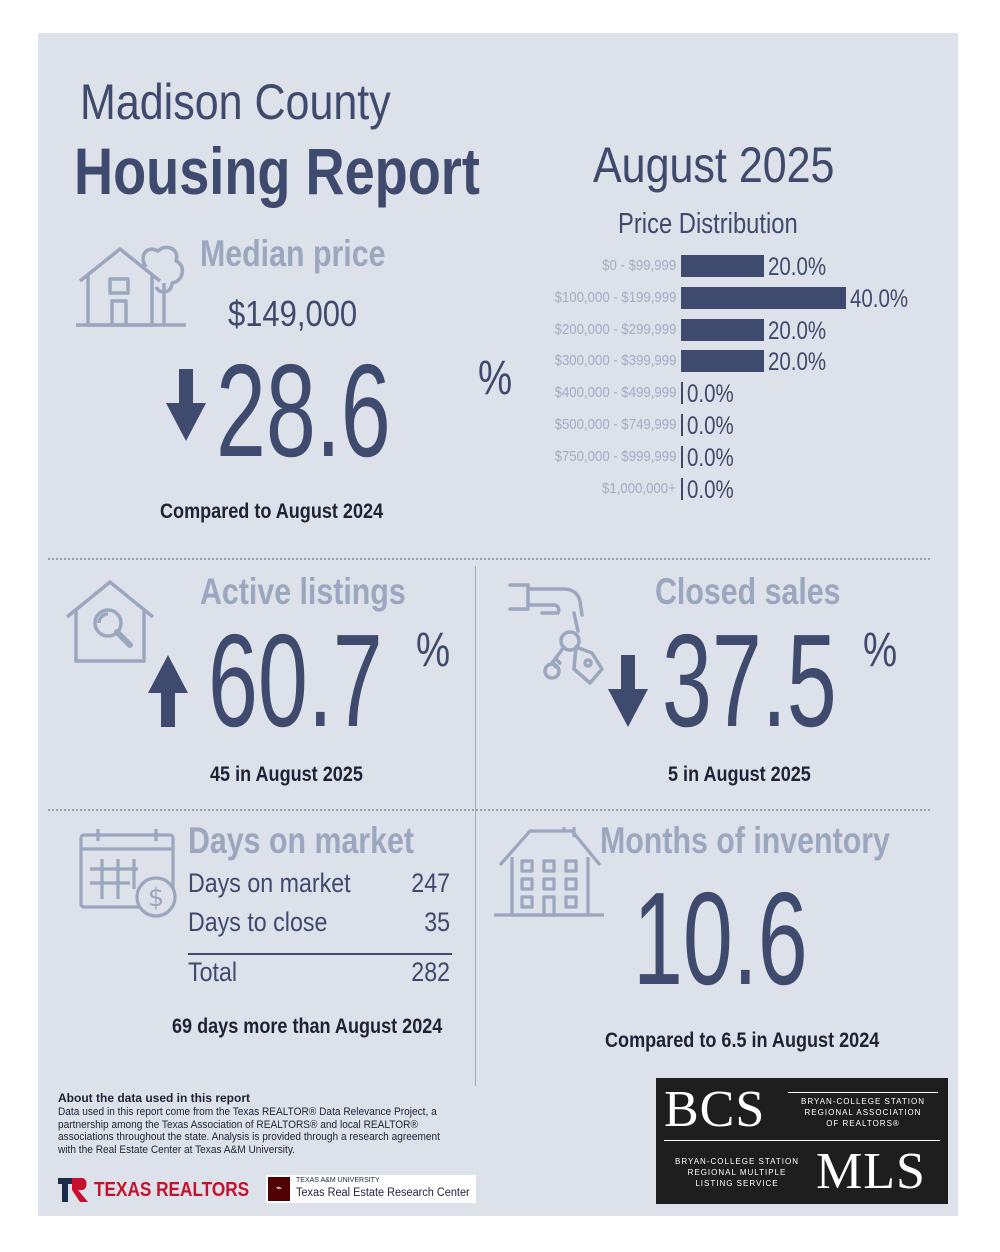 Image resolution: width=1000 pixels, height=1252 pixels. I want to click on price-distribution-row: $0 - $99,999 20.0%, so click(708, 267).